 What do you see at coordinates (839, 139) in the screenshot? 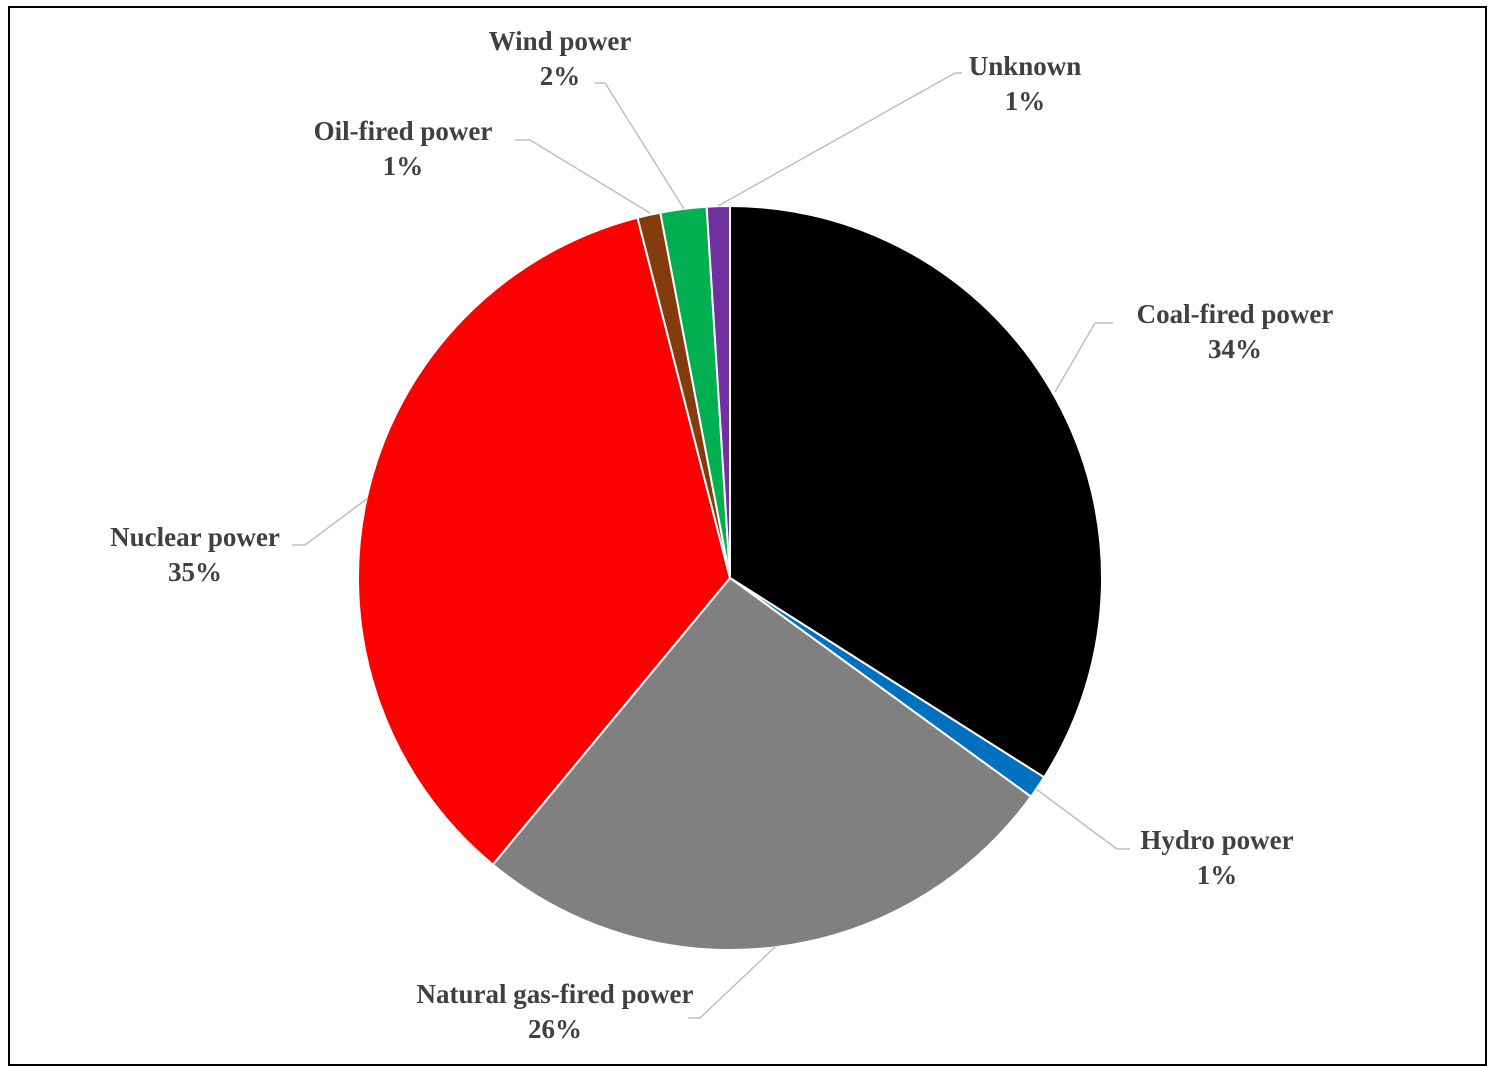
I see `leader-line-unknown` at bounding box center [839, 139].